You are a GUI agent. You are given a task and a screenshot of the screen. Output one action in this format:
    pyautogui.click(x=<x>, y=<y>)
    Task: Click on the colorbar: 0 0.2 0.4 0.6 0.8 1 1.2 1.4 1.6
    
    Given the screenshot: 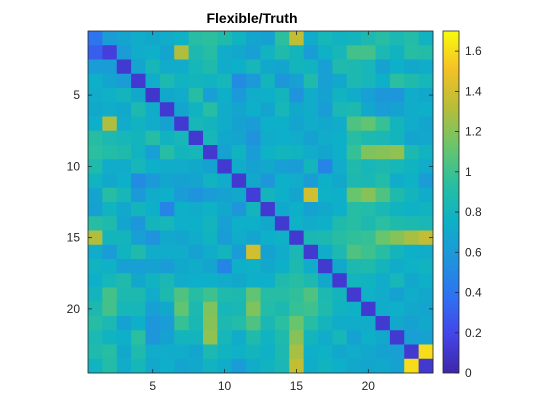 What is the action you would take?
    pyautogui.click(x=462, y=205)
    